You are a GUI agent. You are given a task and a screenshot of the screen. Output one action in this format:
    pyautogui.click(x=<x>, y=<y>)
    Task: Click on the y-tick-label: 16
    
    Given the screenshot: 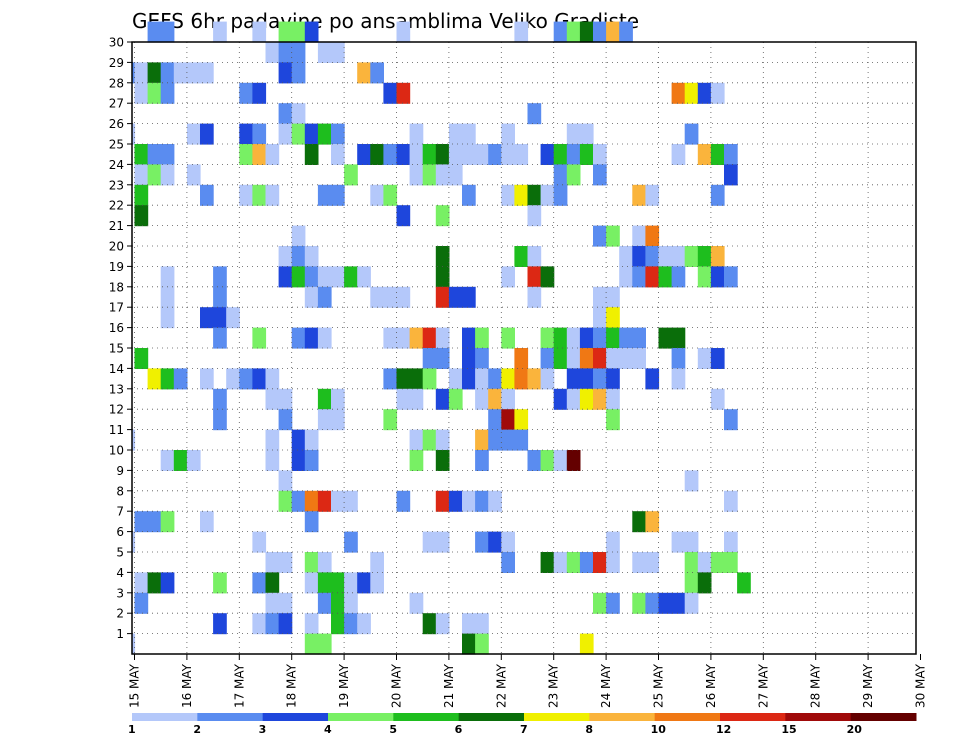 What is the action you would take?
    pyautogui.click(x=116, y=328)
    